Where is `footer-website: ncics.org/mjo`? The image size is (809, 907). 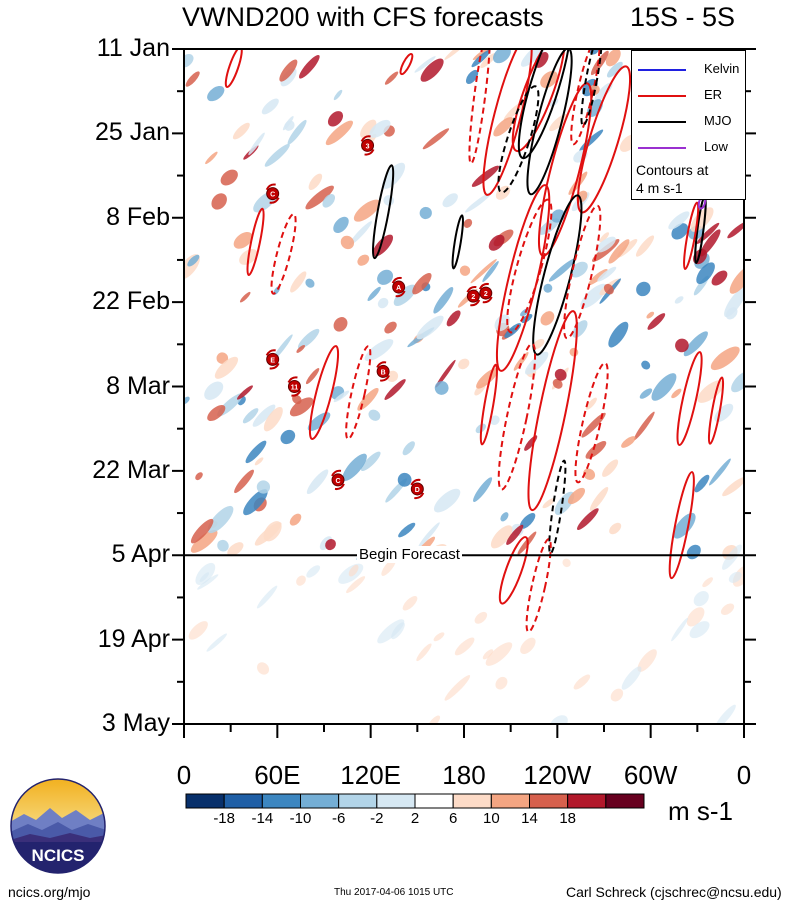 footer-website: ncics.org/mjo is located at coordinates (49, 892).